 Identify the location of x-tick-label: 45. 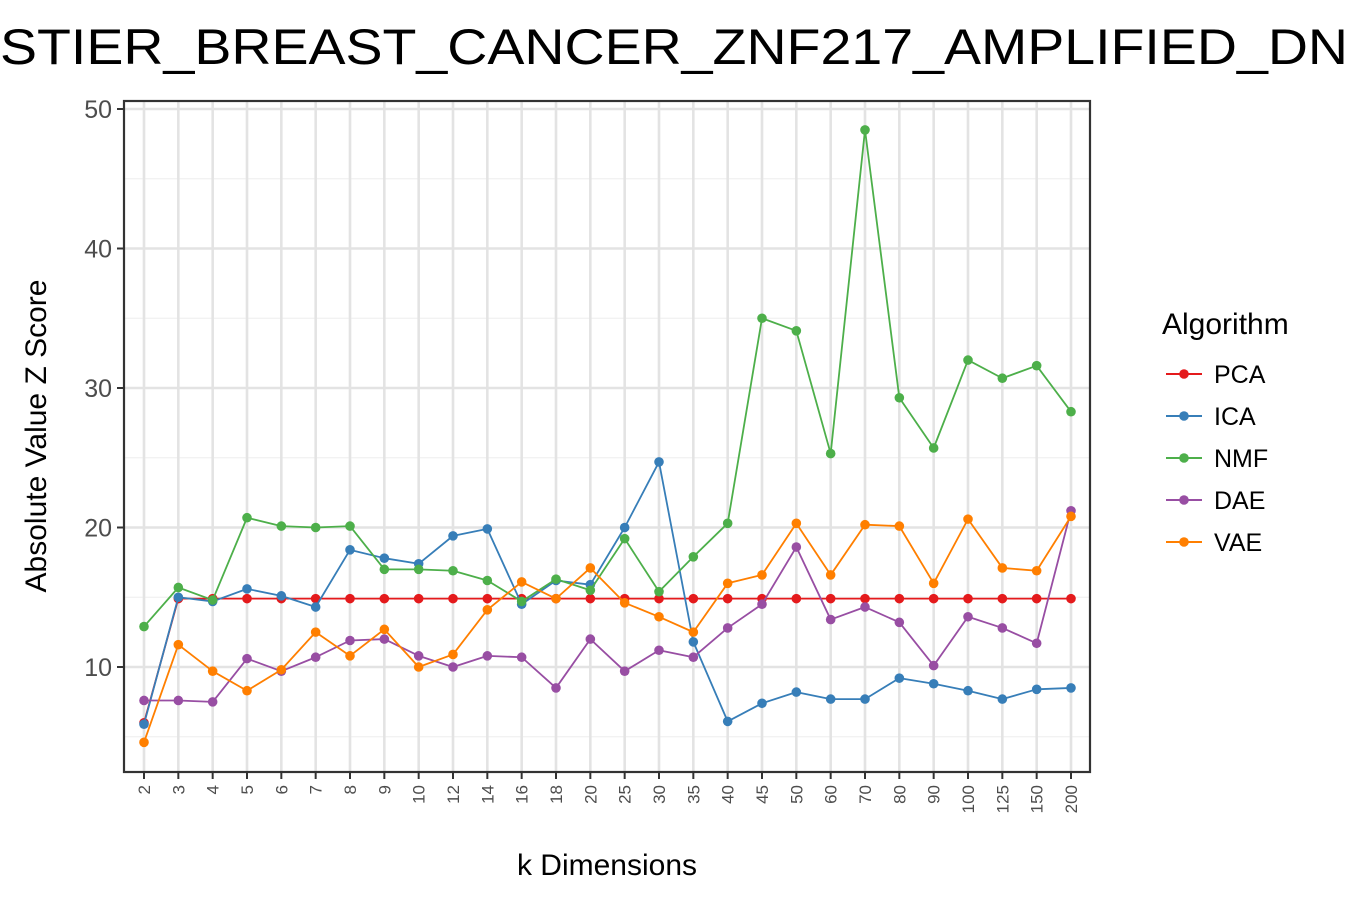
(762, 794).